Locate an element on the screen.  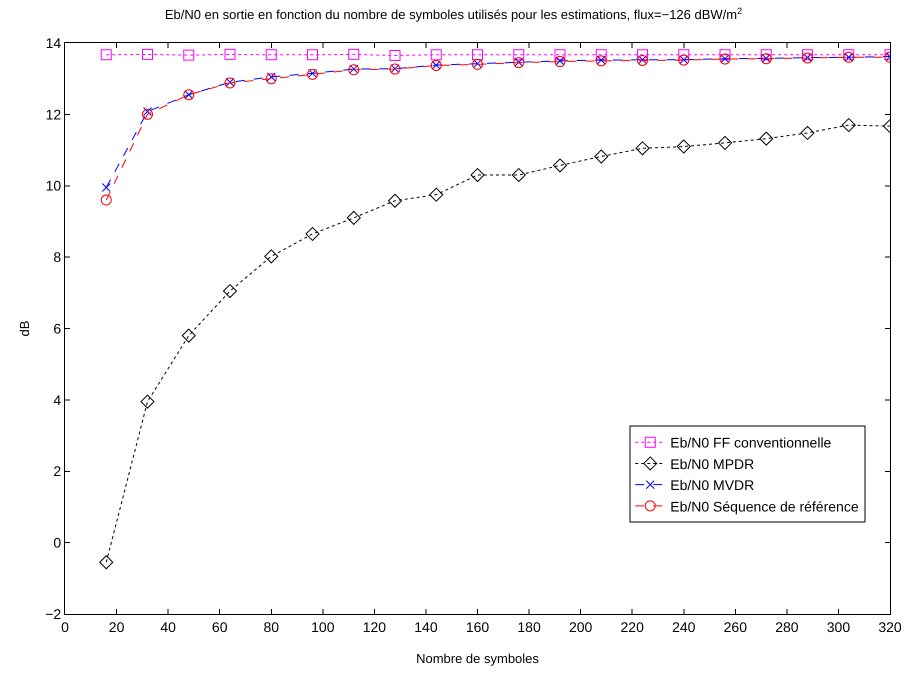
x-tick-label: 160 is located at coordinates (478, 626).